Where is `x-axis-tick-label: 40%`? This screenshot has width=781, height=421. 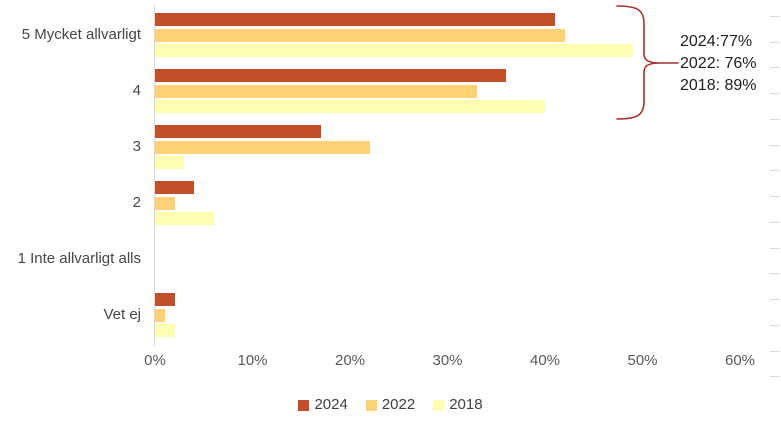
x-axis-tick-label: 40% is located at coordinates (545, 360).